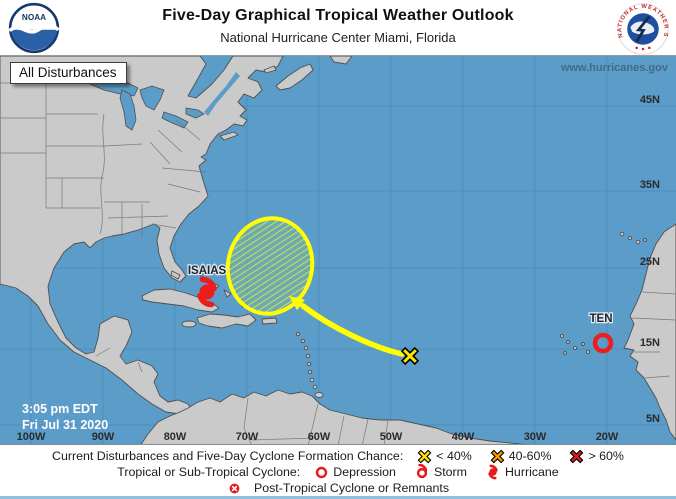 Image resolution: width=676 pixels, height=499 pixels. What do you see at coordinates (577, 456) in the screenshot?
I see `red-x-icon` at bounding box center [577, 456].